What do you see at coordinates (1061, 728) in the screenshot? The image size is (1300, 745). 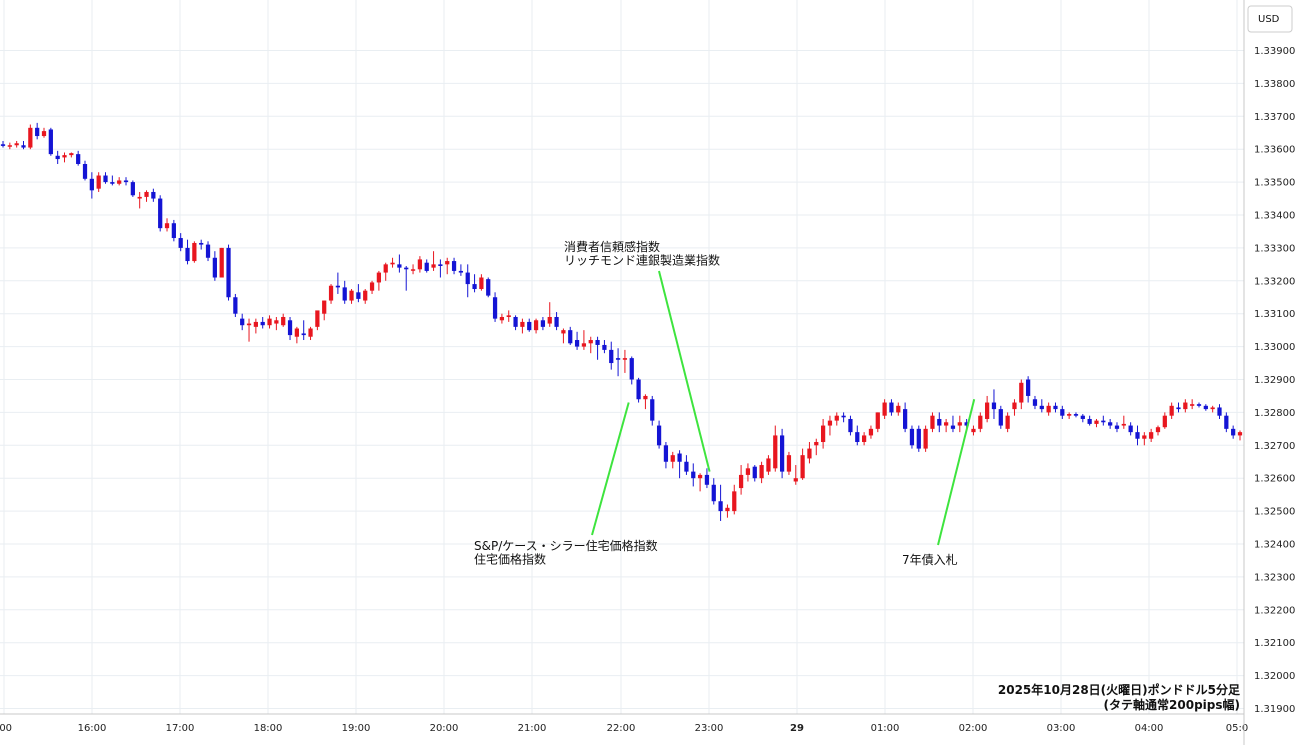 I see `x-tick-label: 03:00` at bounding box center [1061, 728].